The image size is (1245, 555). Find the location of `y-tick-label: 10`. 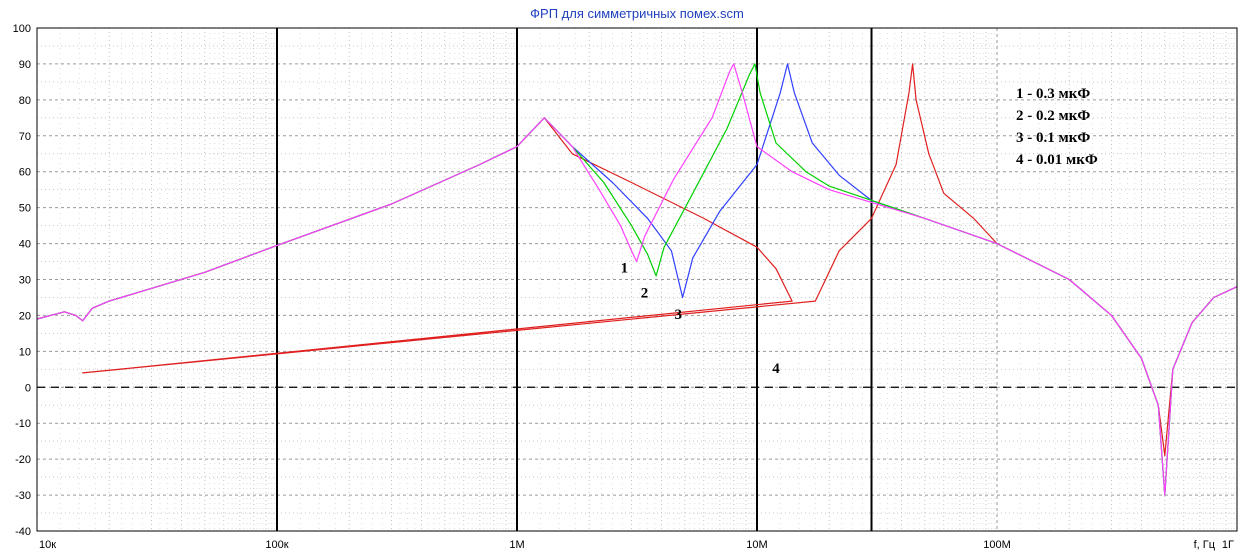

y-tick-label: 10 is located at coordinates (25, 352).